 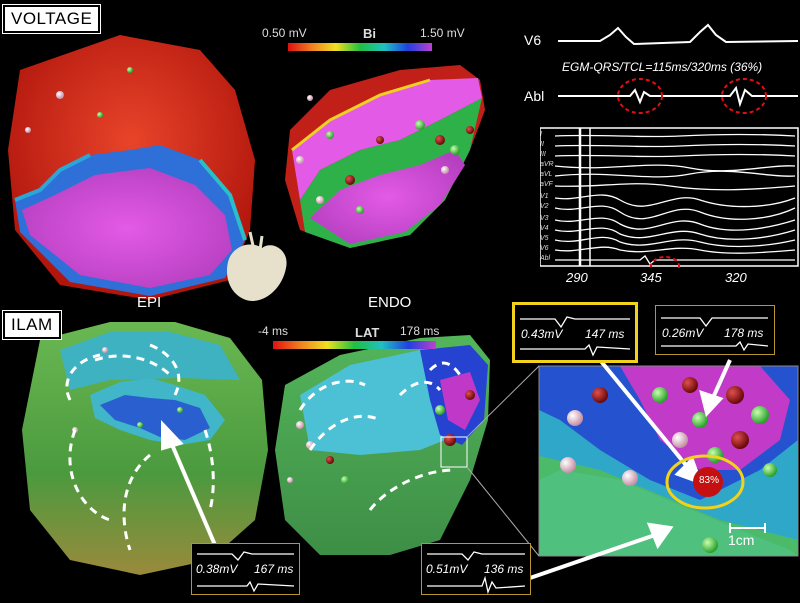 I want to click on lead-label: aVL, so click(x=546, y=174).